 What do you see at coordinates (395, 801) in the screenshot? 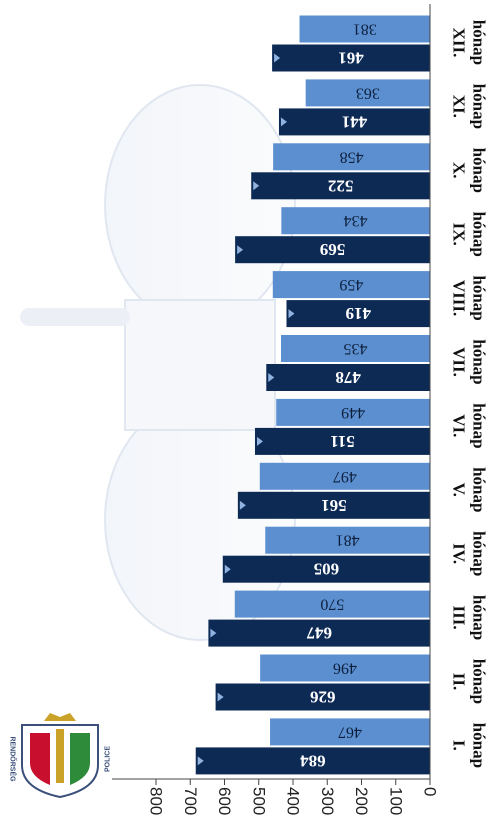
I see `tick-label-1: 100` at bounding box center [395, 801].